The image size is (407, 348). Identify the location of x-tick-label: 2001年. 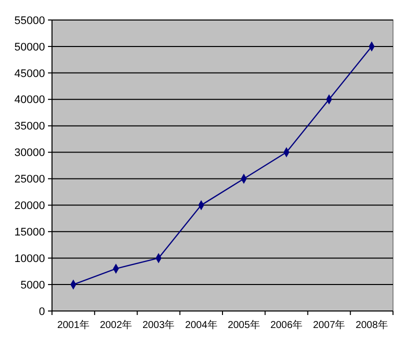
(73, 325).